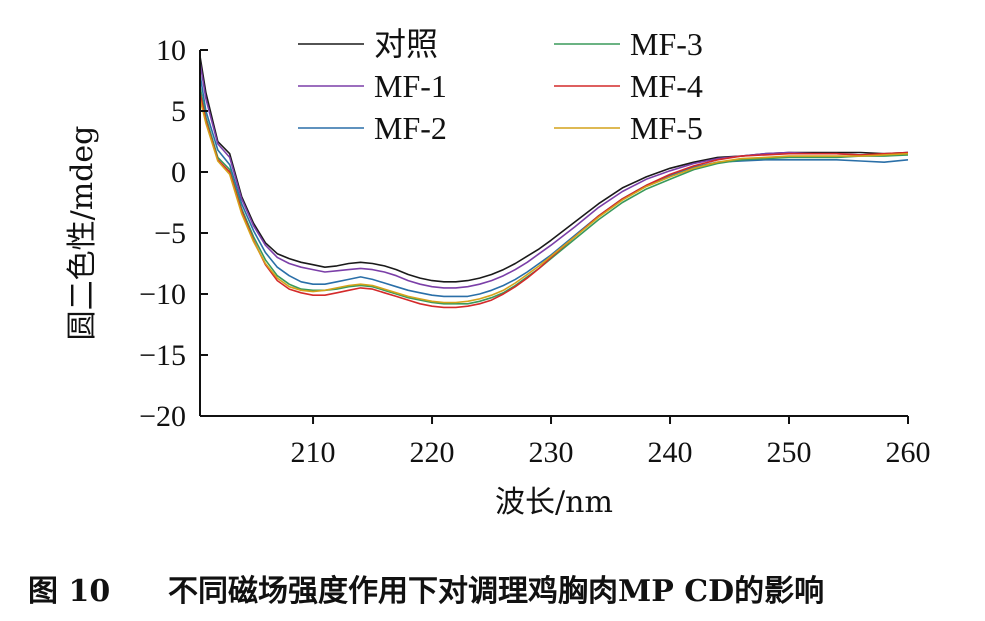 This screenshot has height=621, width=985. What do you see at coordinates (666, 44) in the screenshot?
I see `legend-label-4: MF-3` at bounding box center [666, 44].